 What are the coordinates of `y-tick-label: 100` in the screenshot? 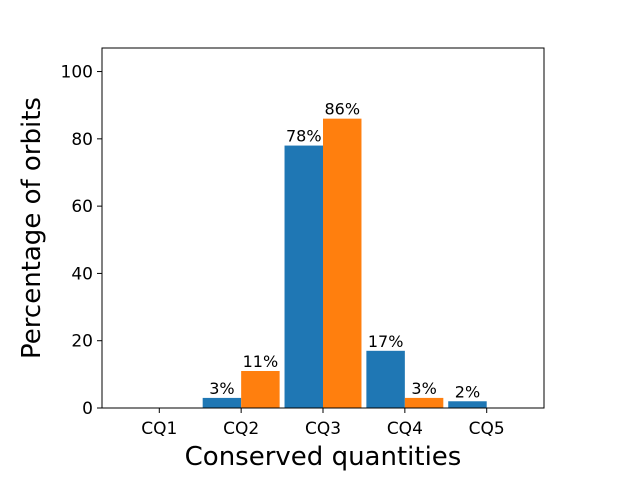 It's located at (77, 73).